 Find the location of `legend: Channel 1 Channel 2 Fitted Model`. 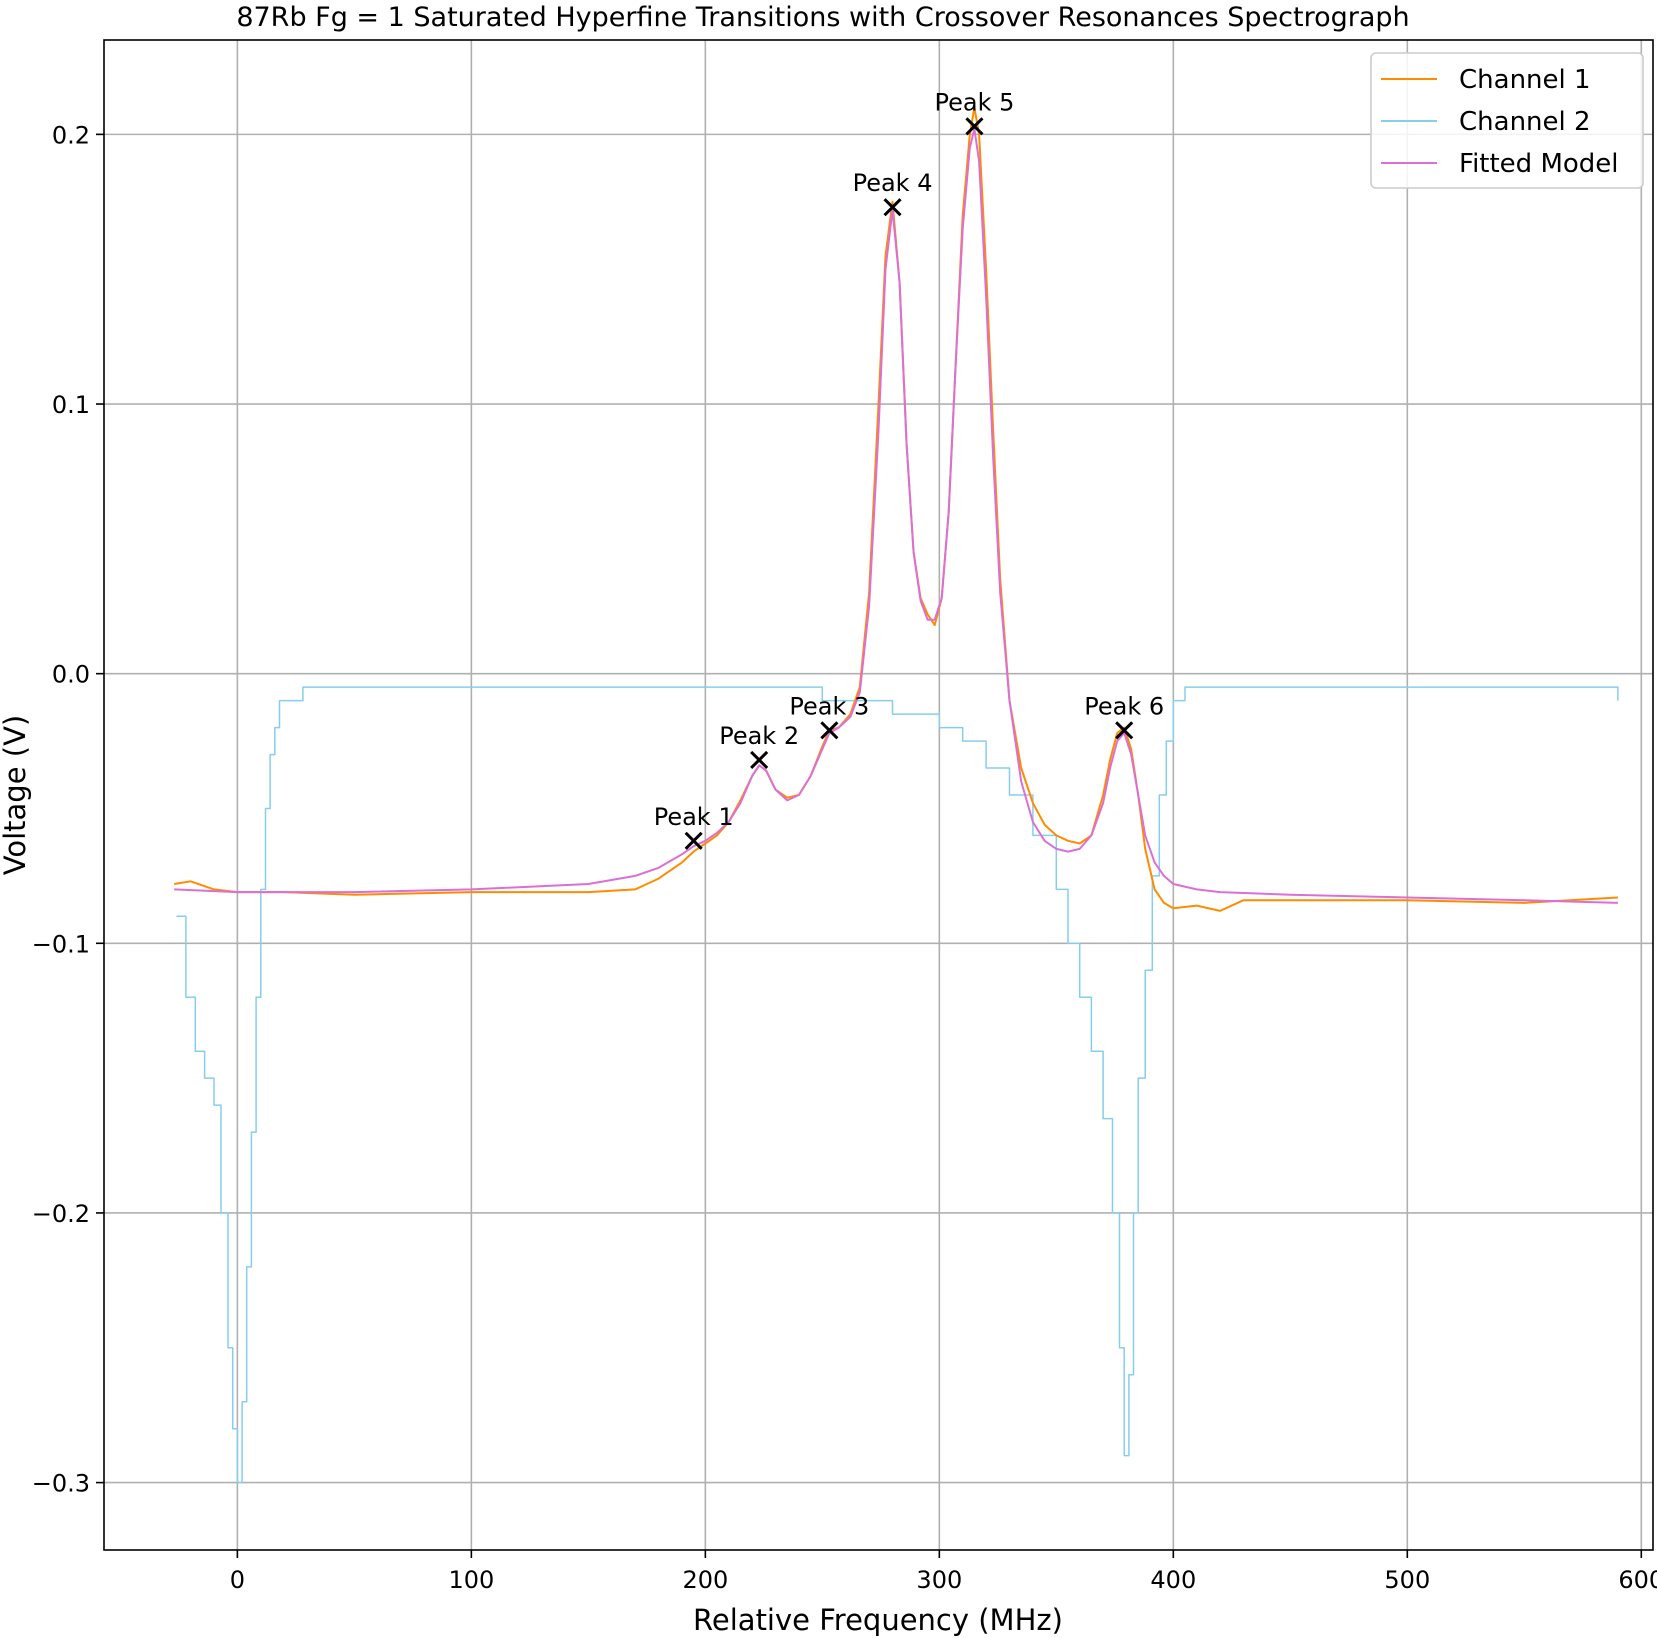

legend: Channel 1 Channel 2 Fitted Model is located at coordinates (1507, 120).